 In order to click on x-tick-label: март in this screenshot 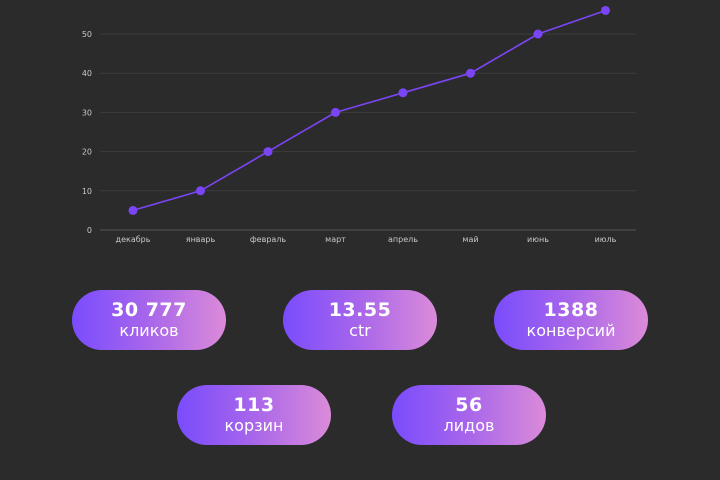, I will do `click(335, 239)`.